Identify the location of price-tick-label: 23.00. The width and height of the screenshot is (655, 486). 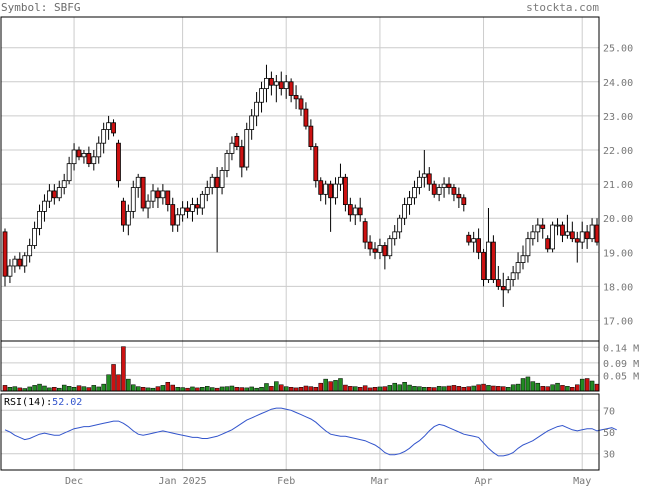
(618, 117).